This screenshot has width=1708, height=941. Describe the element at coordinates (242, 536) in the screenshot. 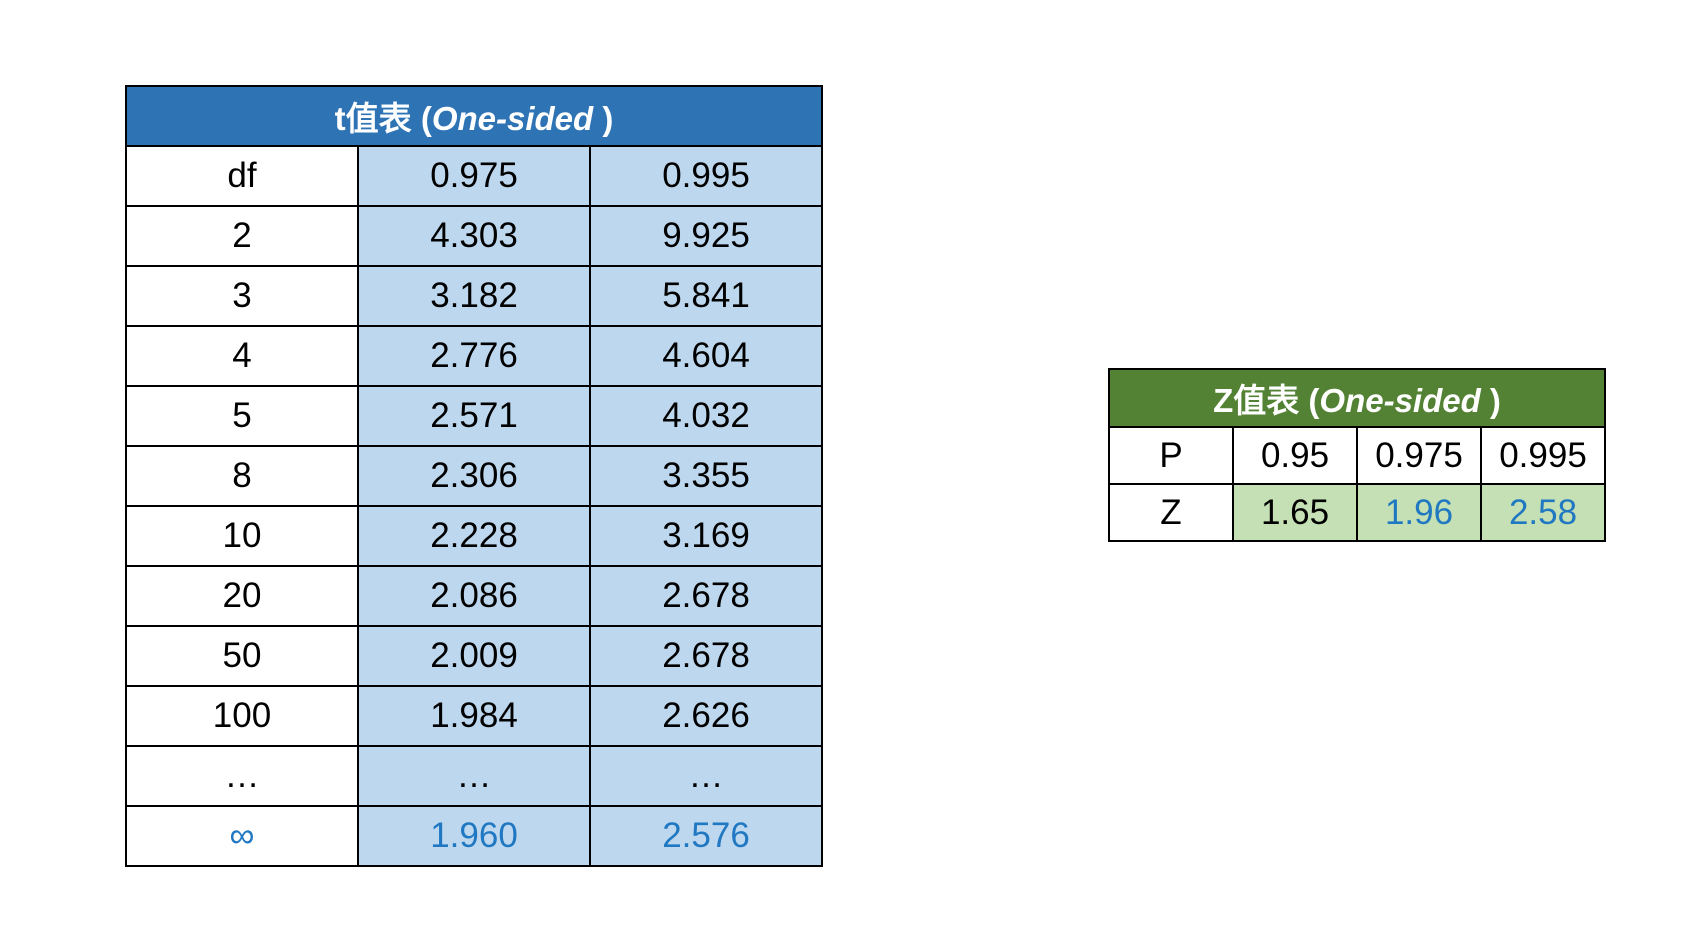

I see `df-cell: 10` at that location.